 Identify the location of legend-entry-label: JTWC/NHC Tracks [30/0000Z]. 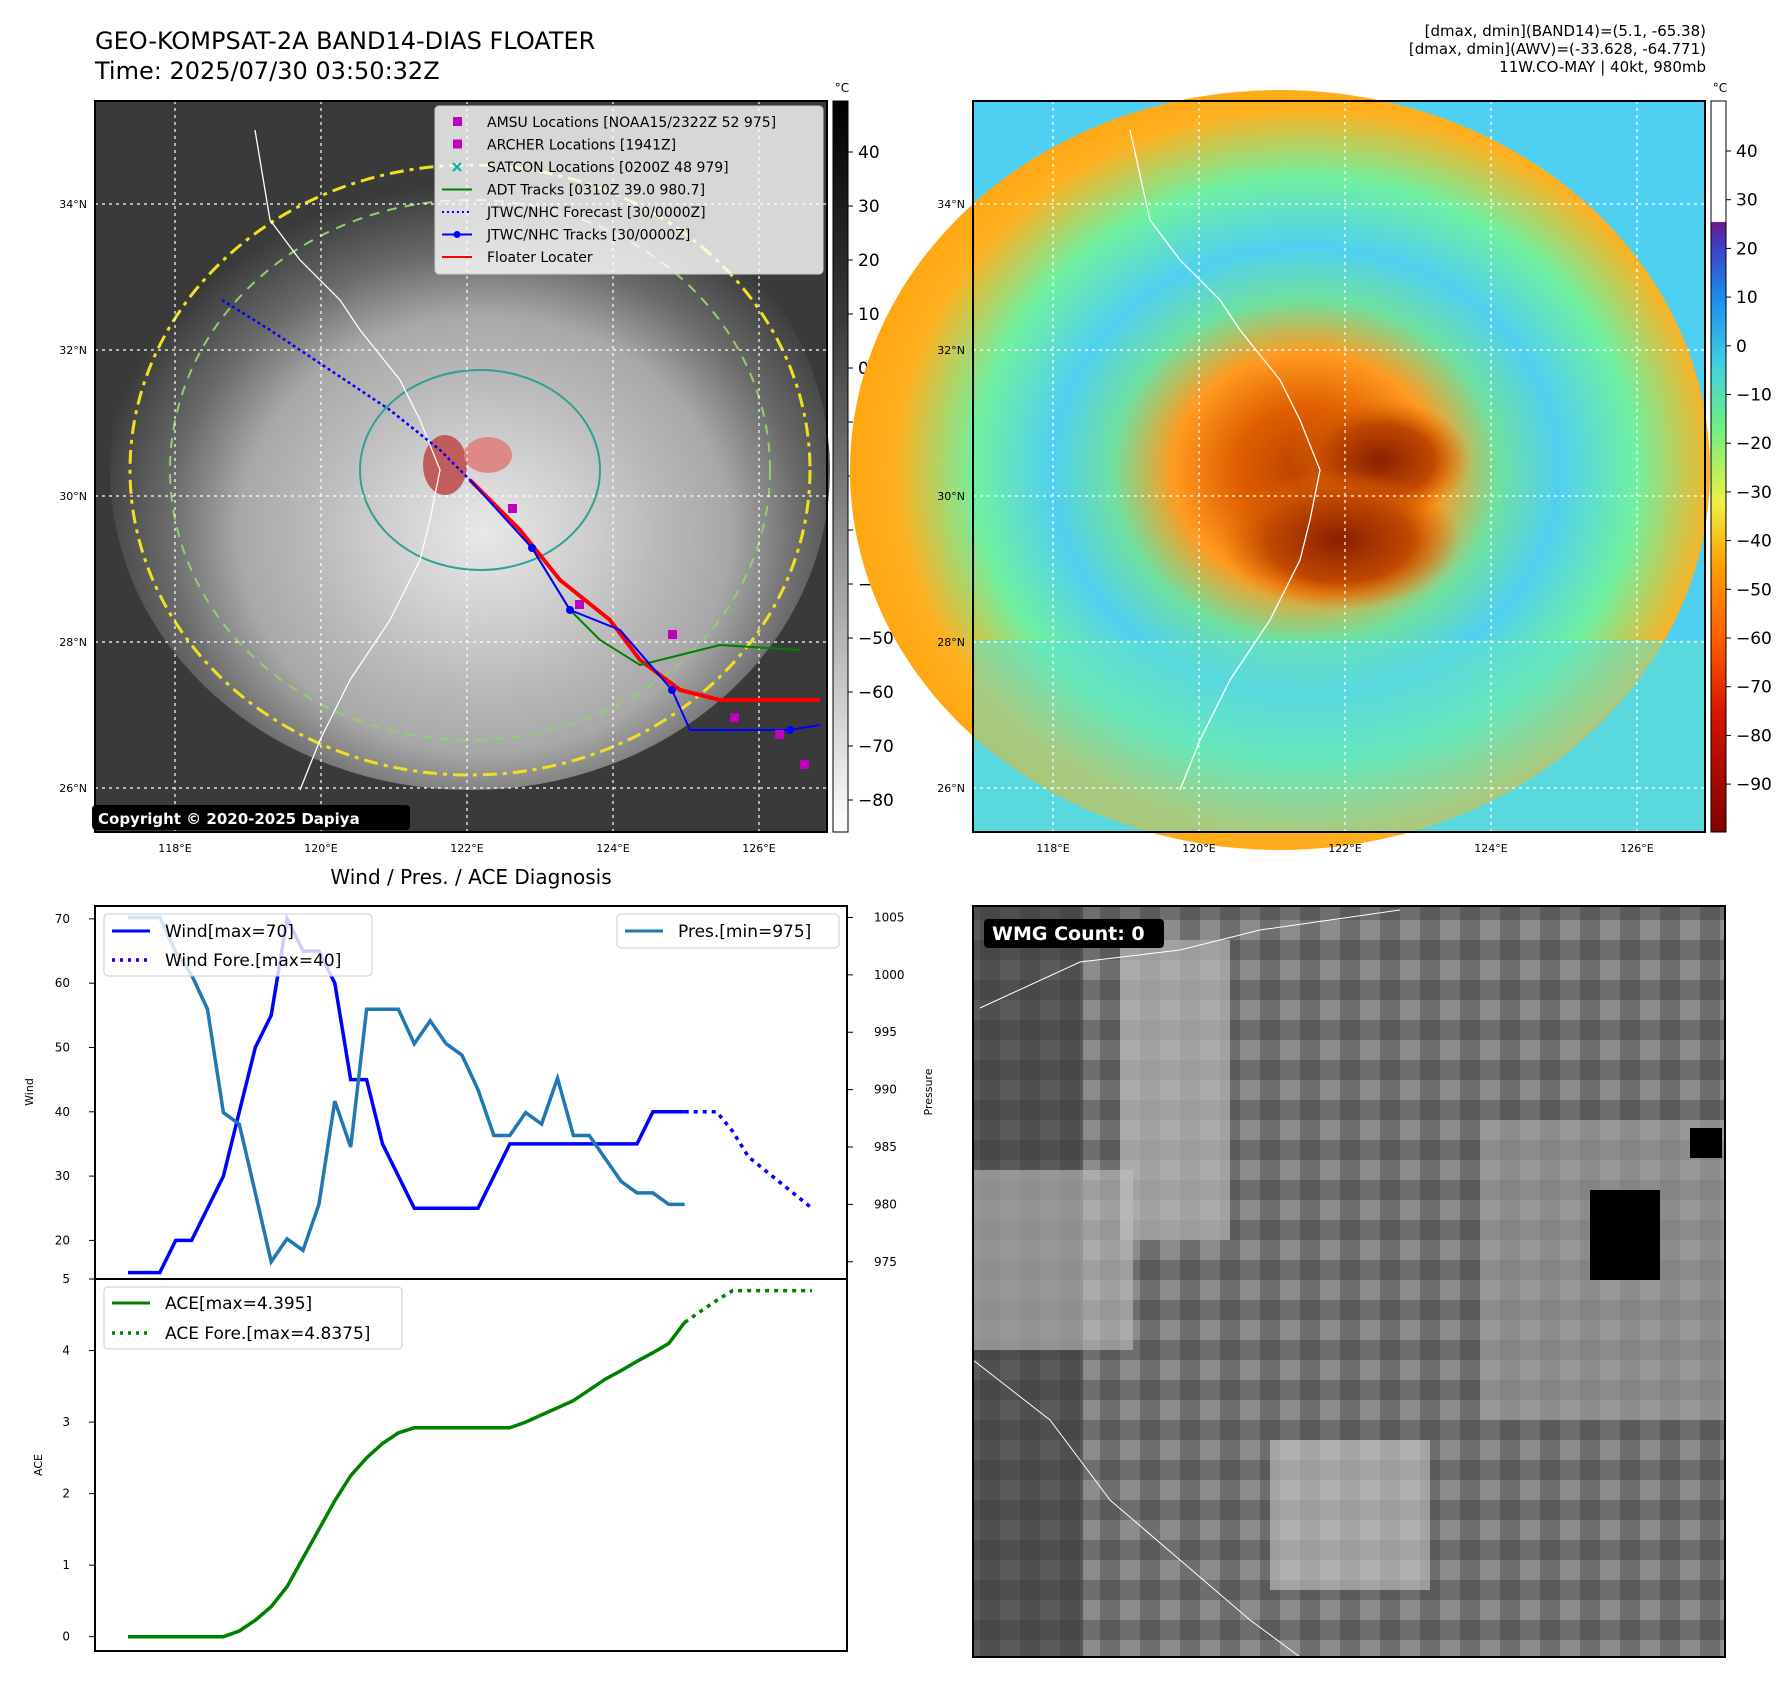
(588, 236).